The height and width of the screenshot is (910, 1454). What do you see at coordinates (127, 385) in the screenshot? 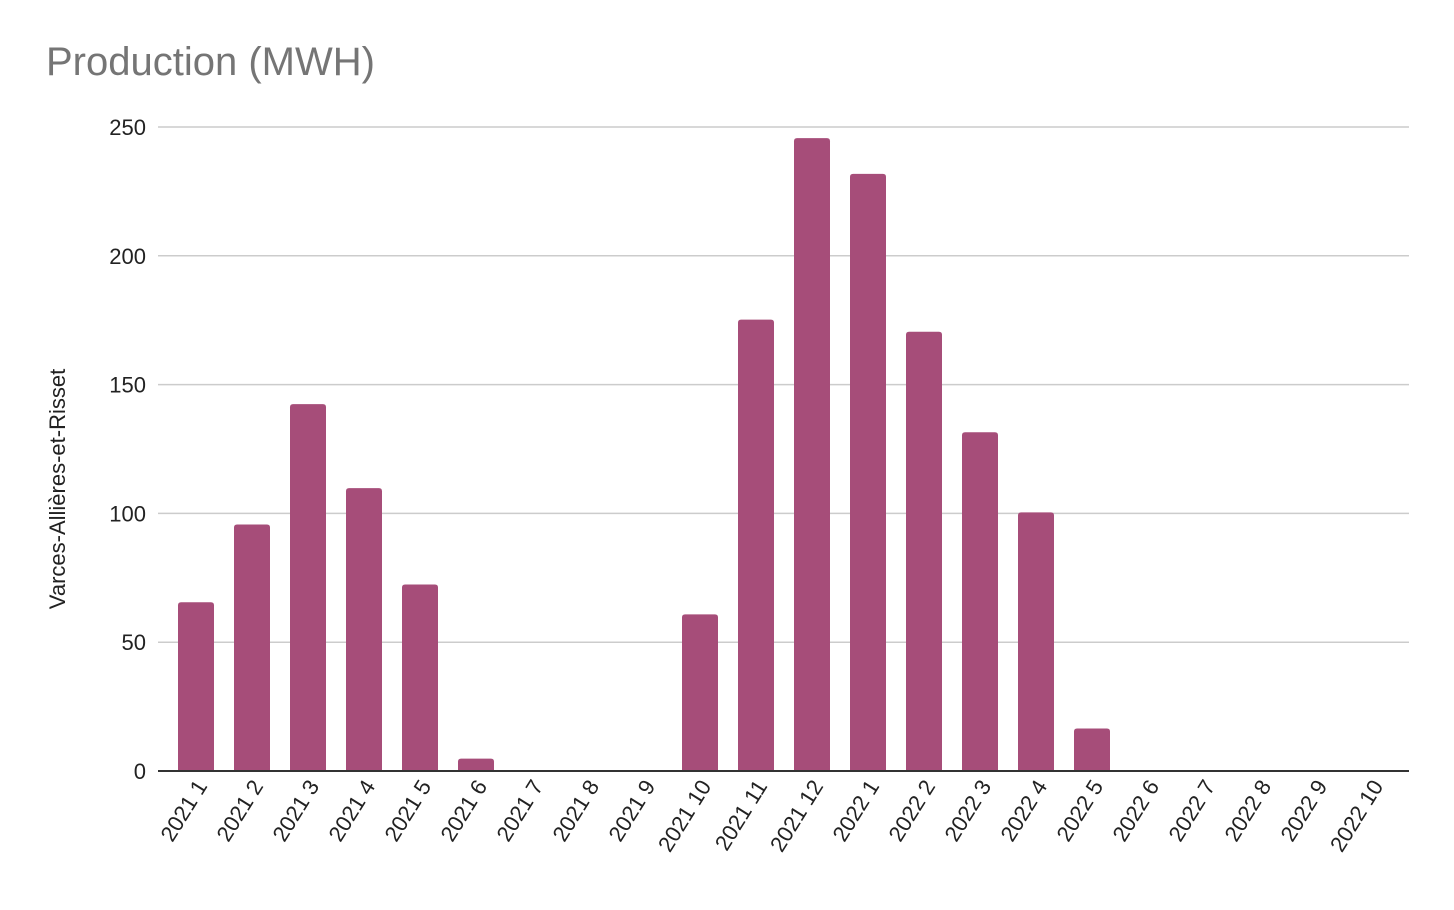
I see `y-tick-label: 150` at bounding box center [127, 385].